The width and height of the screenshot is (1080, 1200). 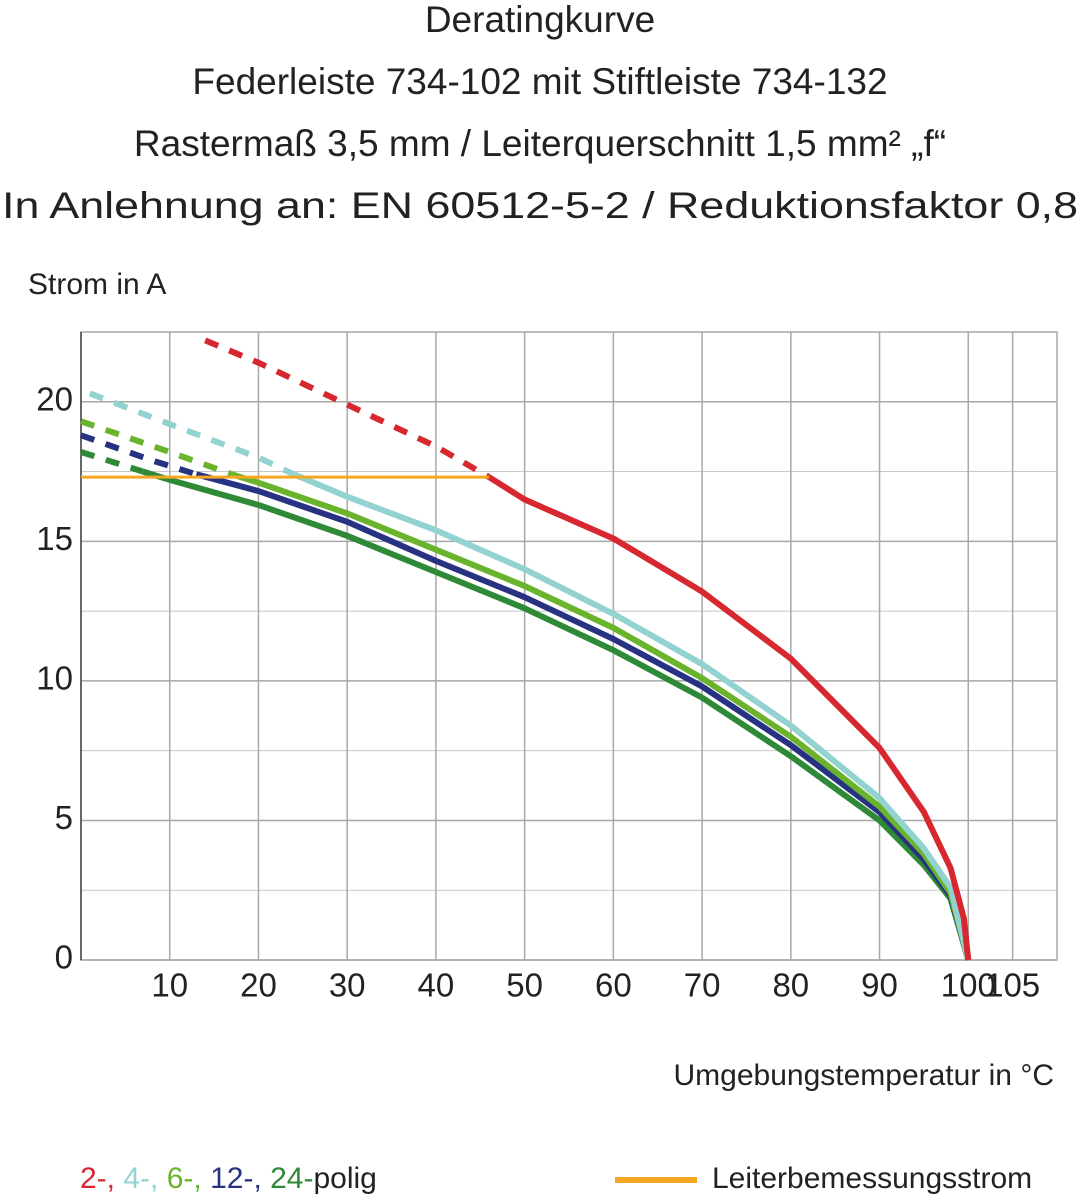 What do you see at coordinates (169, 985) in the screenshot?
I see `x-tick-label: 10` at bounding box center [169, 985].